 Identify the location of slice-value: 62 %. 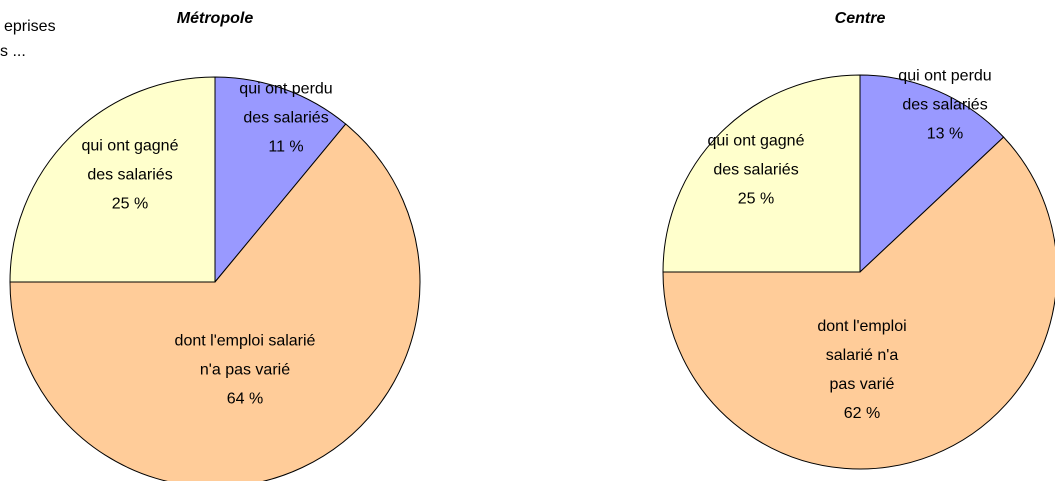
(862, 413).